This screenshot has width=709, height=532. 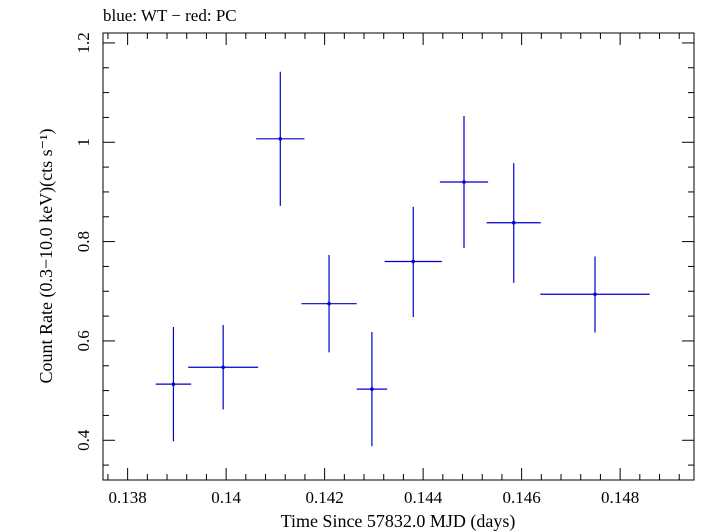 I want to click on x-tick-label: 0.146, so click(x=522, y=497).